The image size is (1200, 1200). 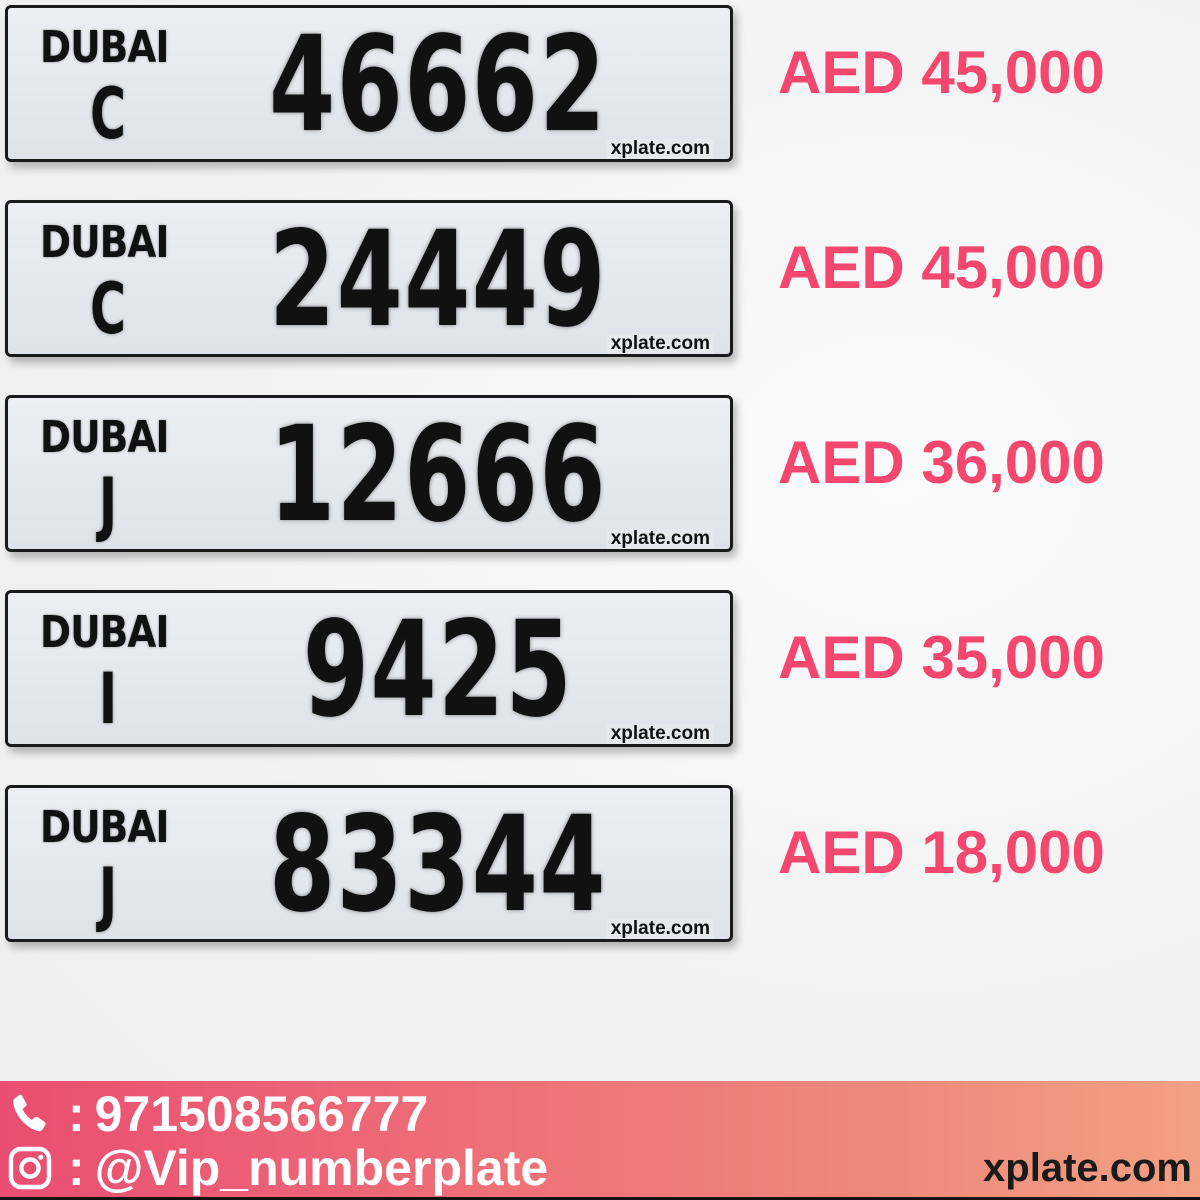 What do you see at coordinates (29, 1113) in the screenshot?
I see `phone-icon` at bounding box center [29, 1113].